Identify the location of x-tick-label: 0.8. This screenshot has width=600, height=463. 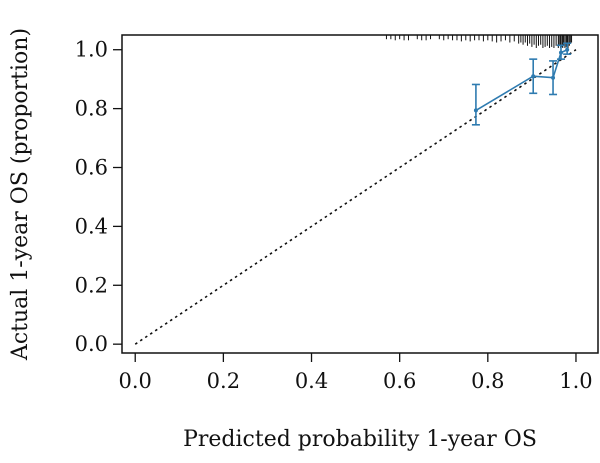
(487, 381).